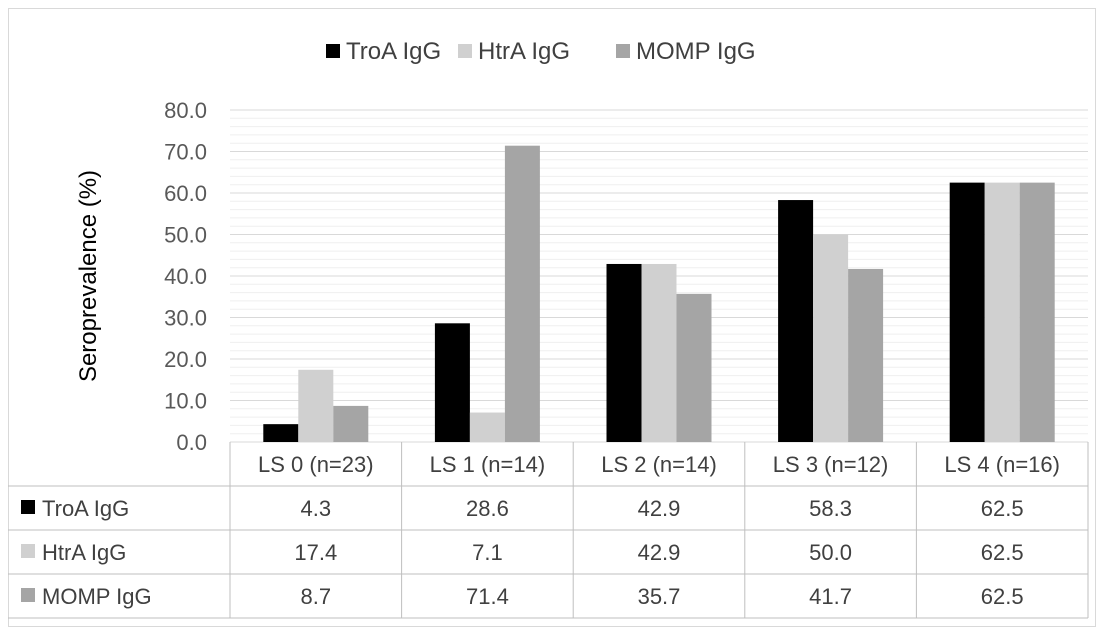  I want to click on legend-label: TroA IgG, so click(393, 51).